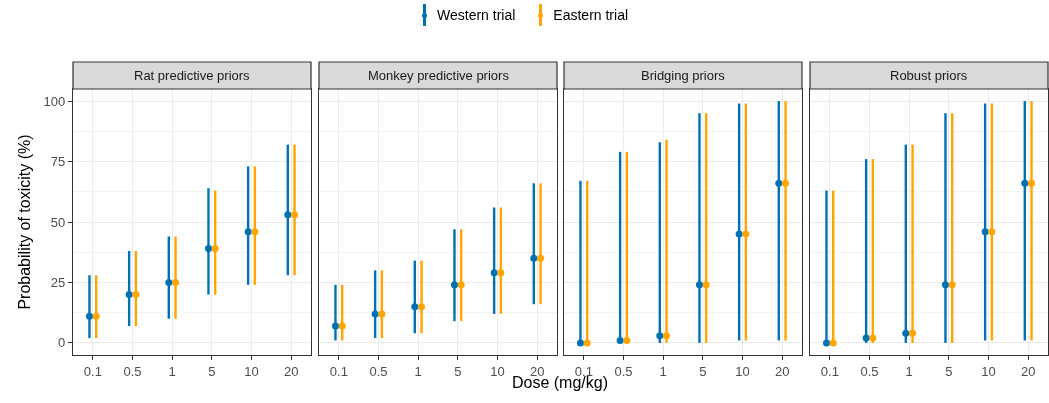 This screenshot has height=403, width=1049. I want to click on chart-title: Robust priors, so click(928, 75).